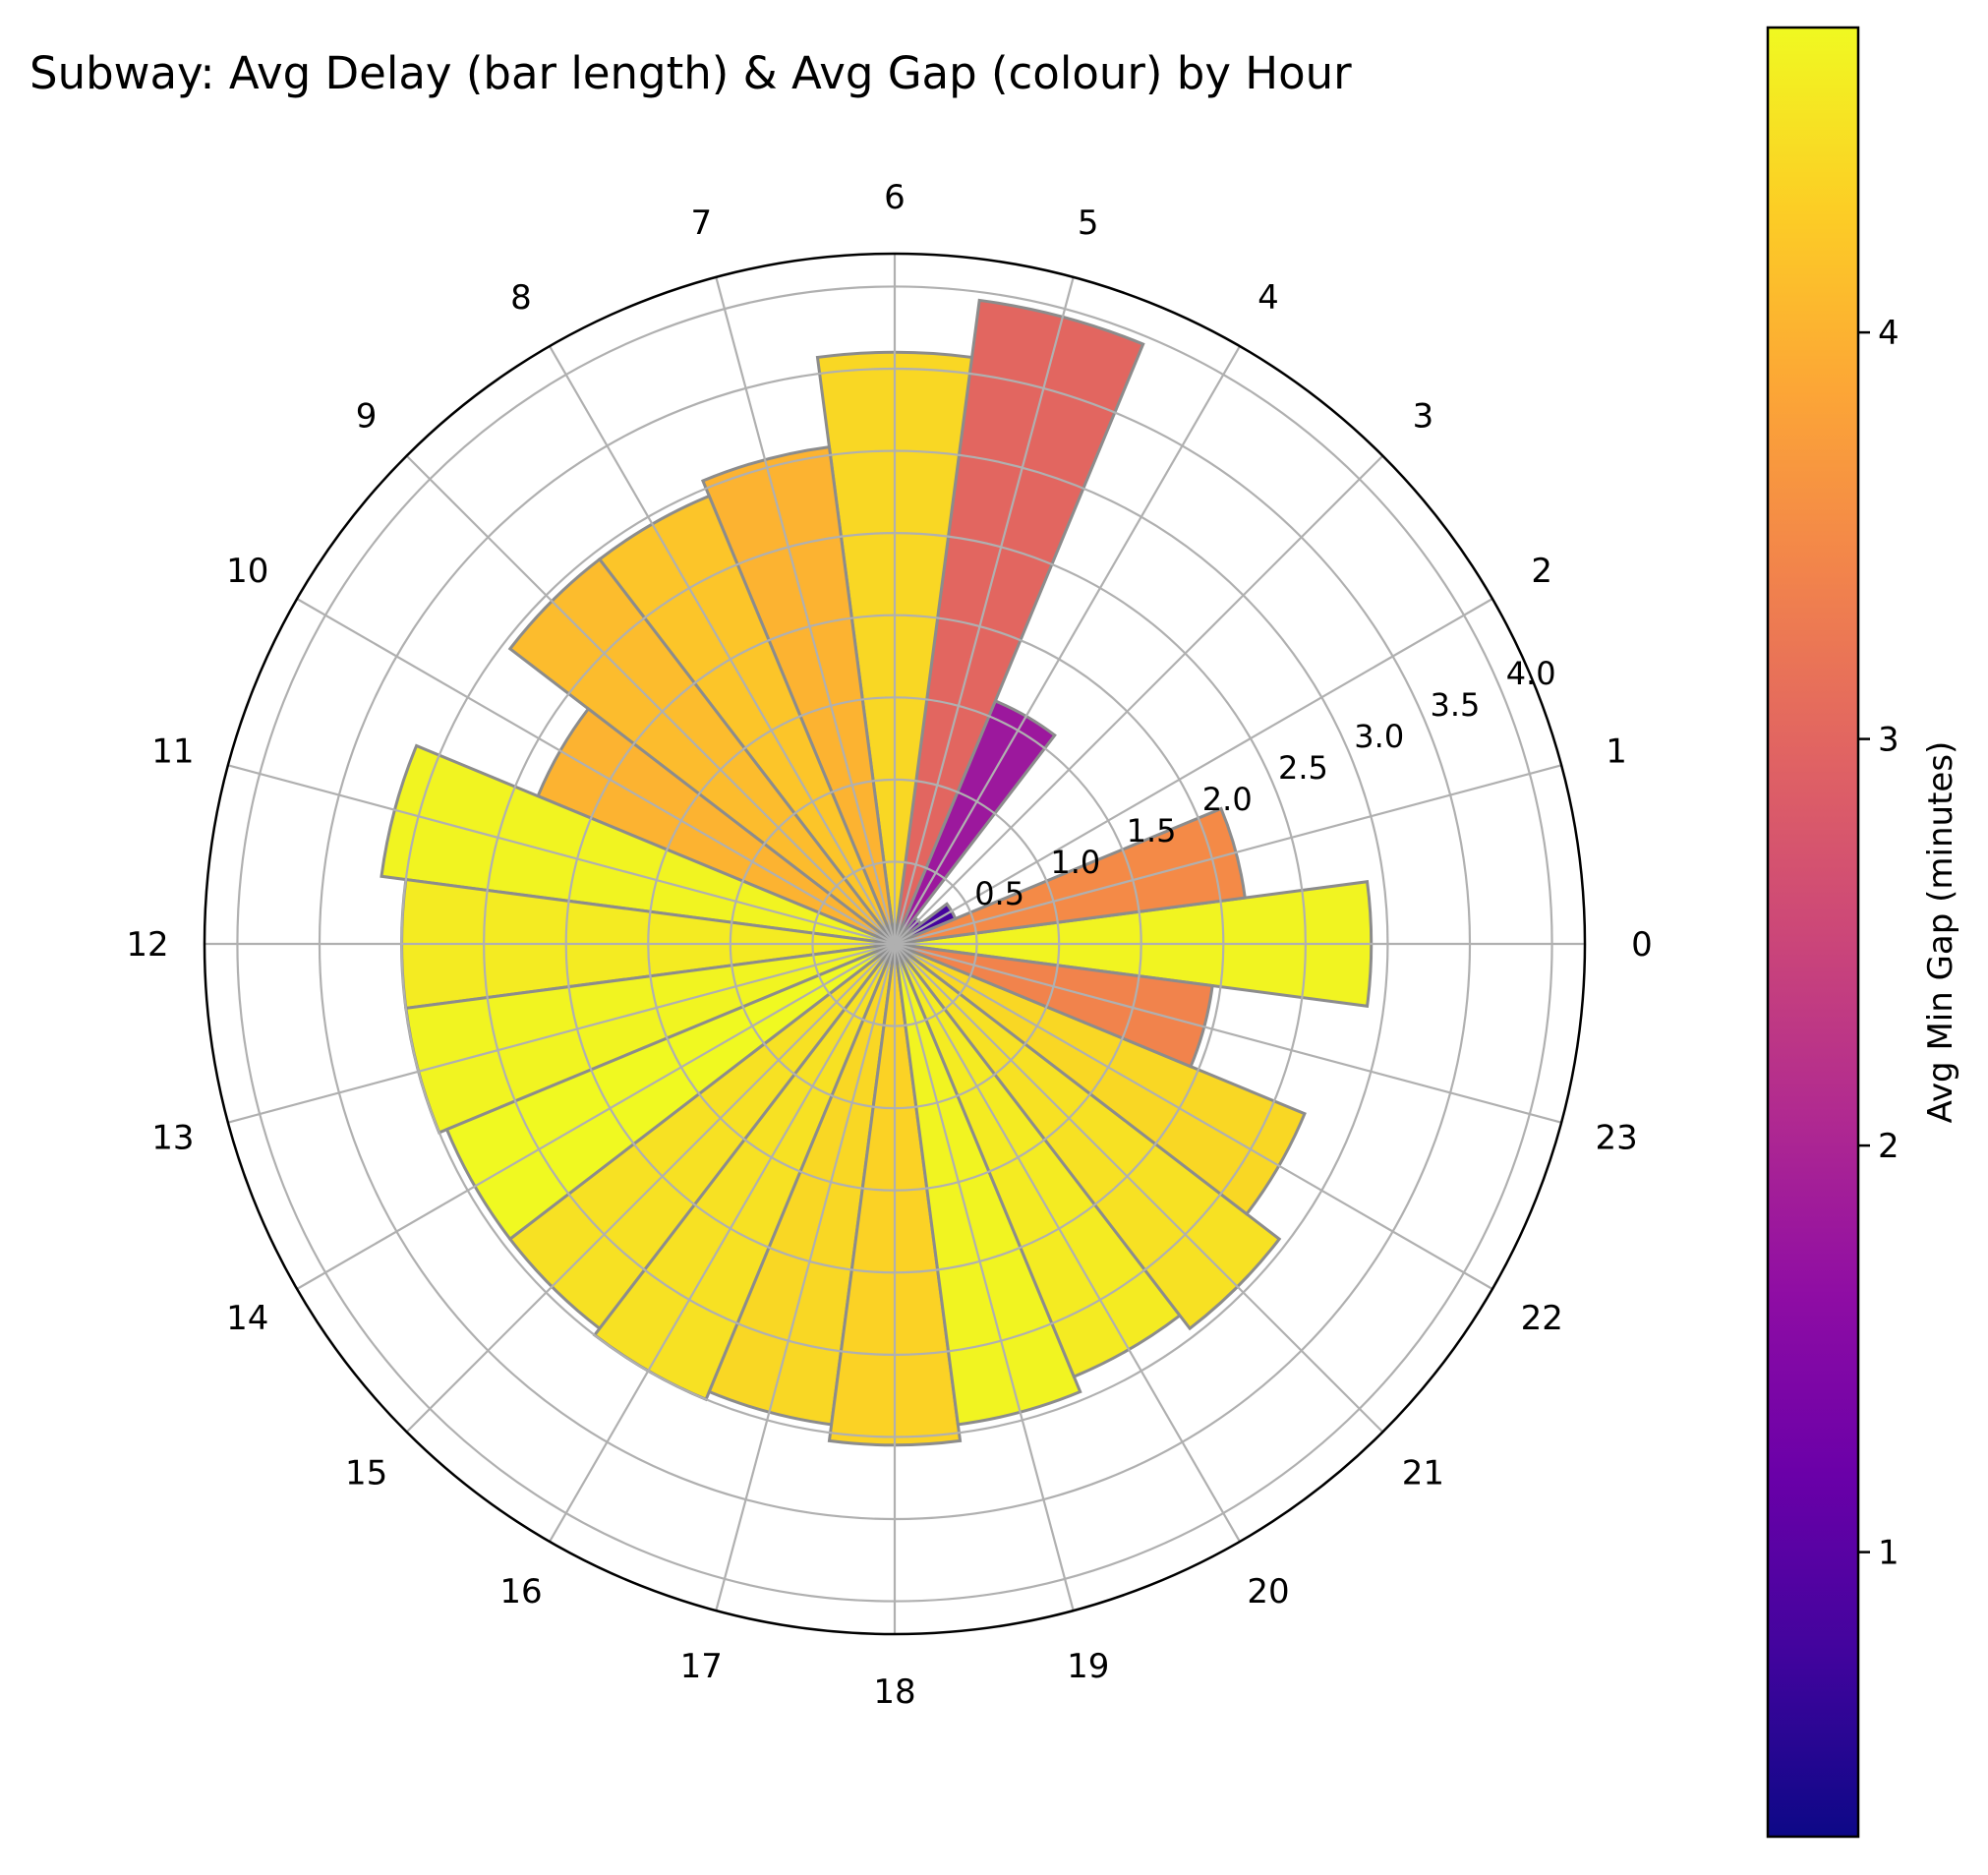 This screenshot has width=1988, height=1875. I want to click on hour-label: 23, so click(1616, 1138).